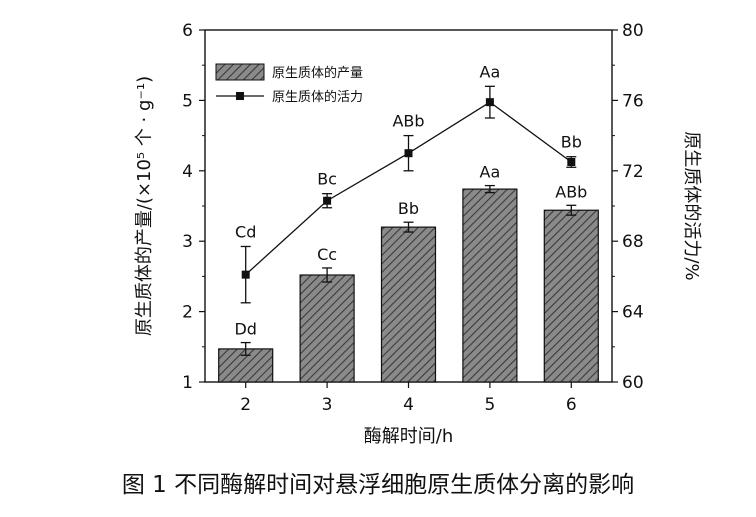  I want to click on right-axis-title: 原生质体的活力/%, so click(691, 205).